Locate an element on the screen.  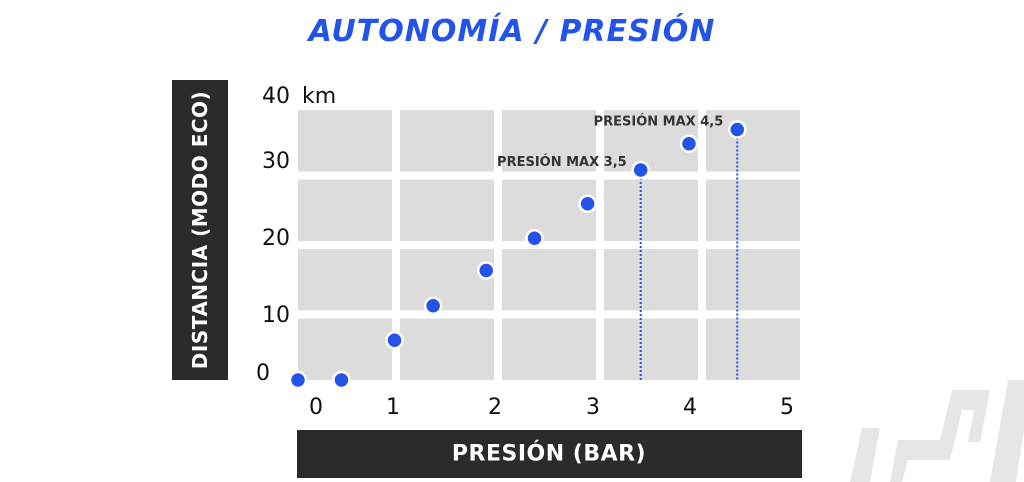
x-tick-label: 3 is located at coordinates (593, 407).